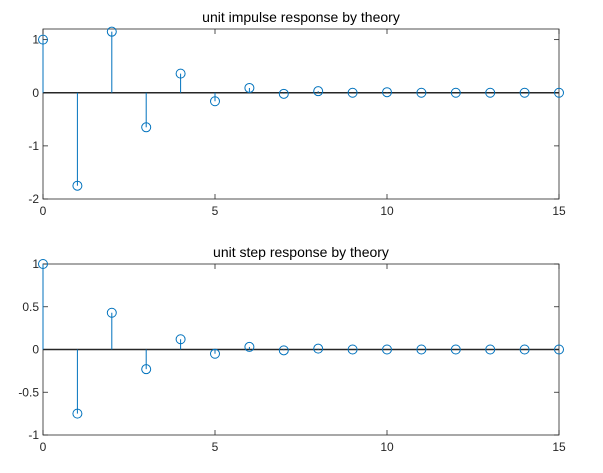 This screenshot has height=473, width=603. Describe the element at coordinates (30, 307) in the screenshot. I see `y-tick-label: 0.5` at that location.